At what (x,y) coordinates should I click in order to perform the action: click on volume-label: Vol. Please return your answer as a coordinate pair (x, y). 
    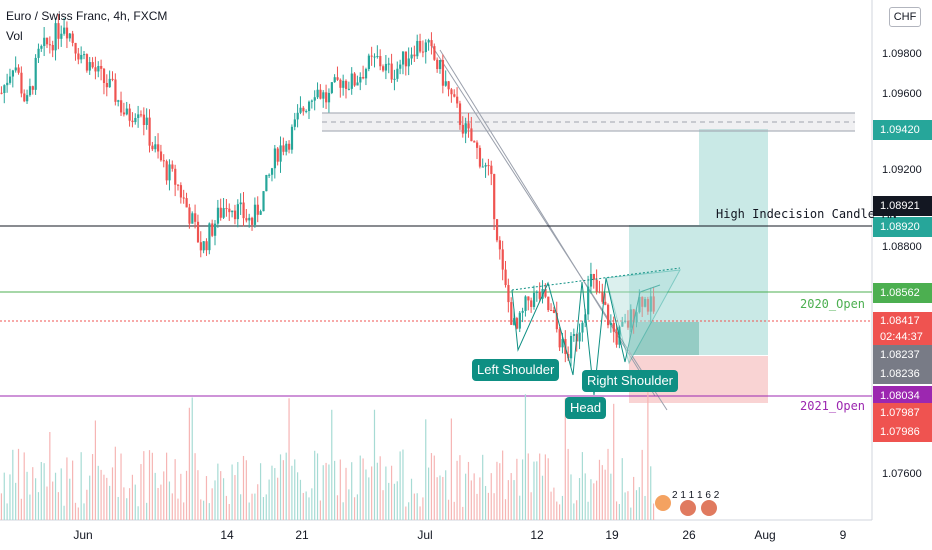
    Looking at the image, I should click on (14, 36).